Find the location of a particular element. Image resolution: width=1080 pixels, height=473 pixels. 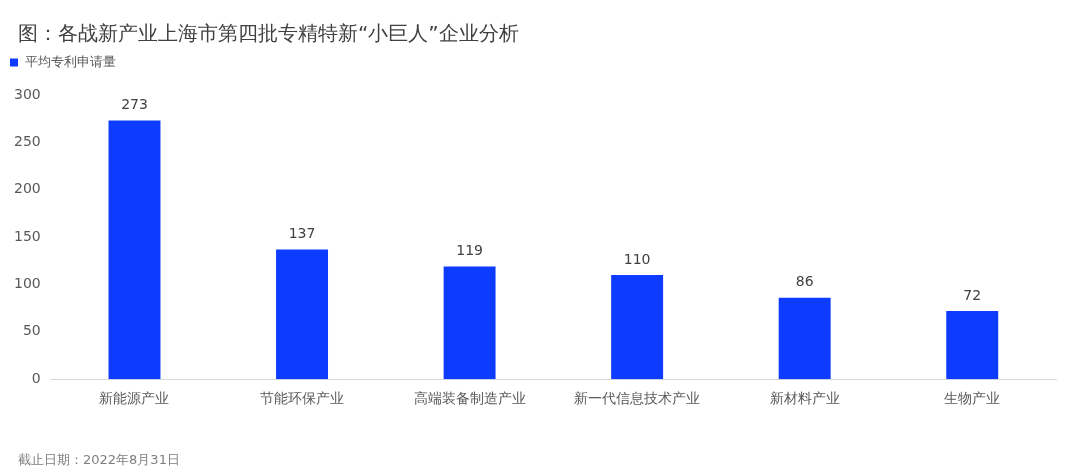

y-tick-label: 300 is located at coordinates (27, 93).